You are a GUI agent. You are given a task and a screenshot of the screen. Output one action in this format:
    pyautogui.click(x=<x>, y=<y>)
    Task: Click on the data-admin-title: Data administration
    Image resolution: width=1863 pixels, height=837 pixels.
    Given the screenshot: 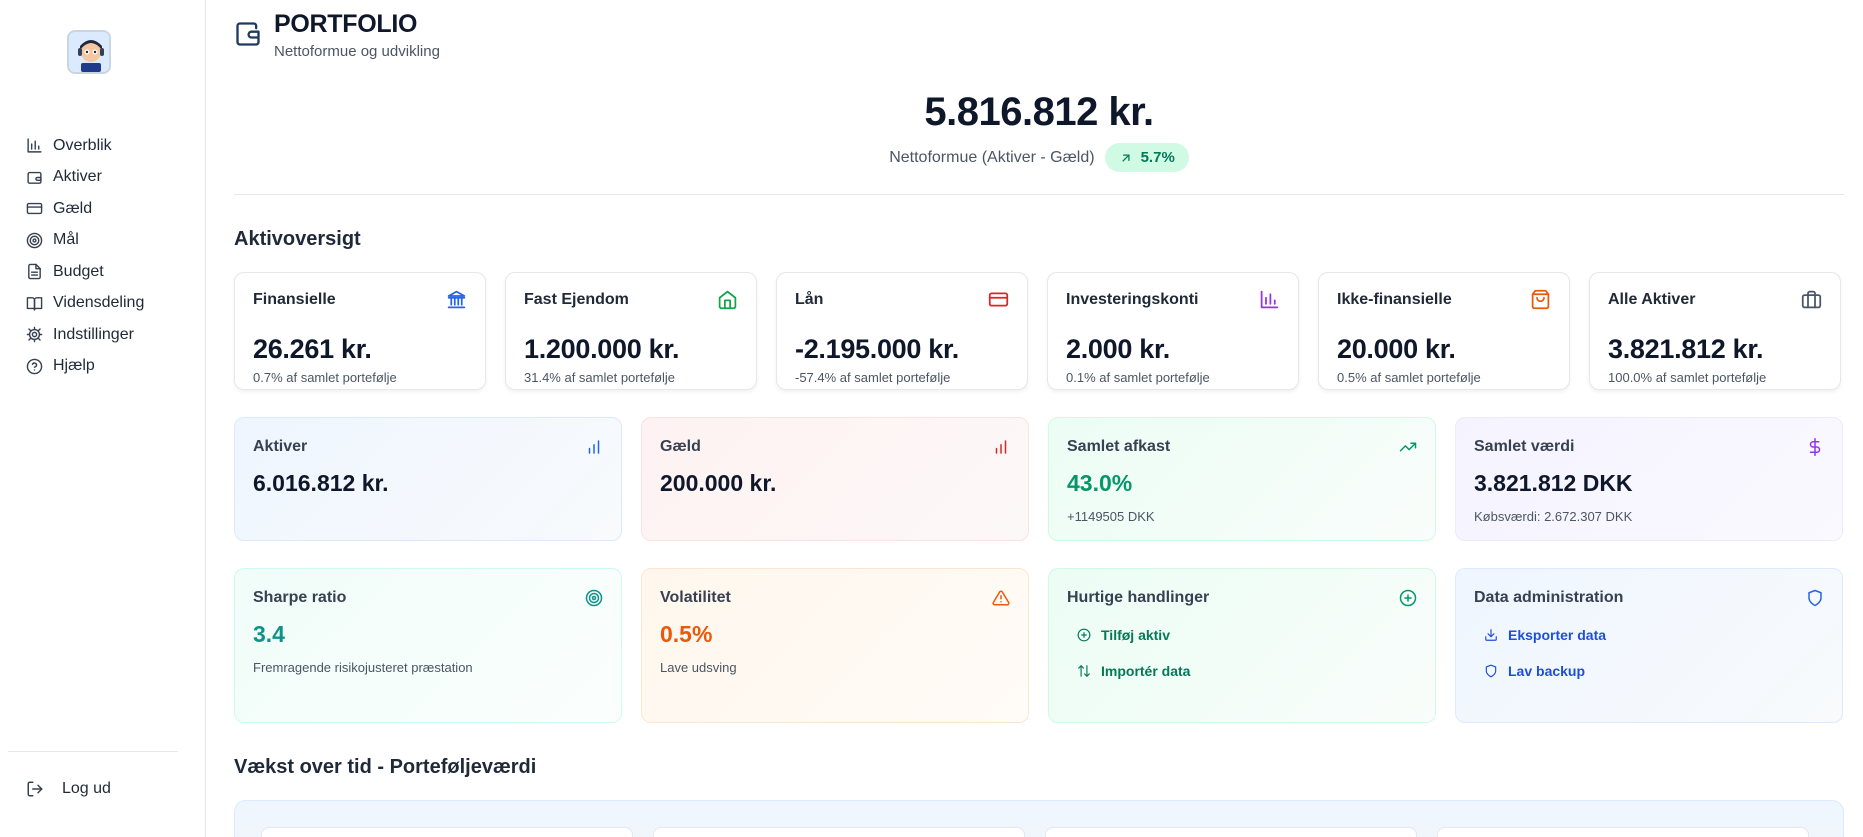 What is the action you would take?
    pyautogui.click(x=1549, y=597)
    